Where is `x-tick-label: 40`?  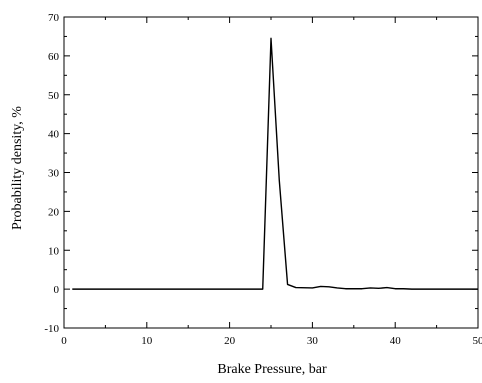 x-tick-label: 40 is located at coordinates (396, 341).